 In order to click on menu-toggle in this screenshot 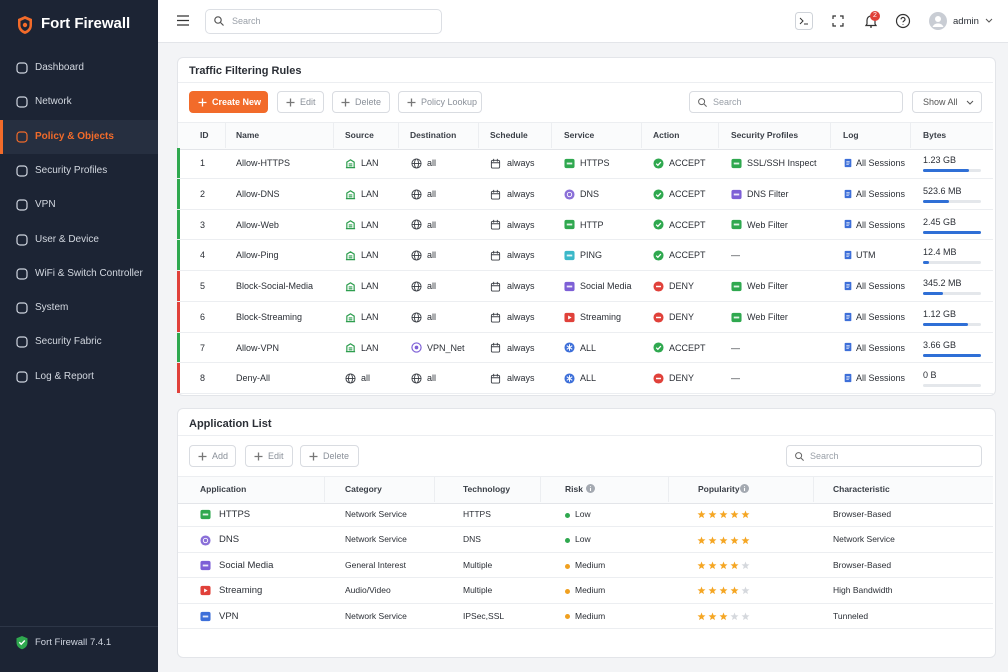, I will do `click(183, 20)`.